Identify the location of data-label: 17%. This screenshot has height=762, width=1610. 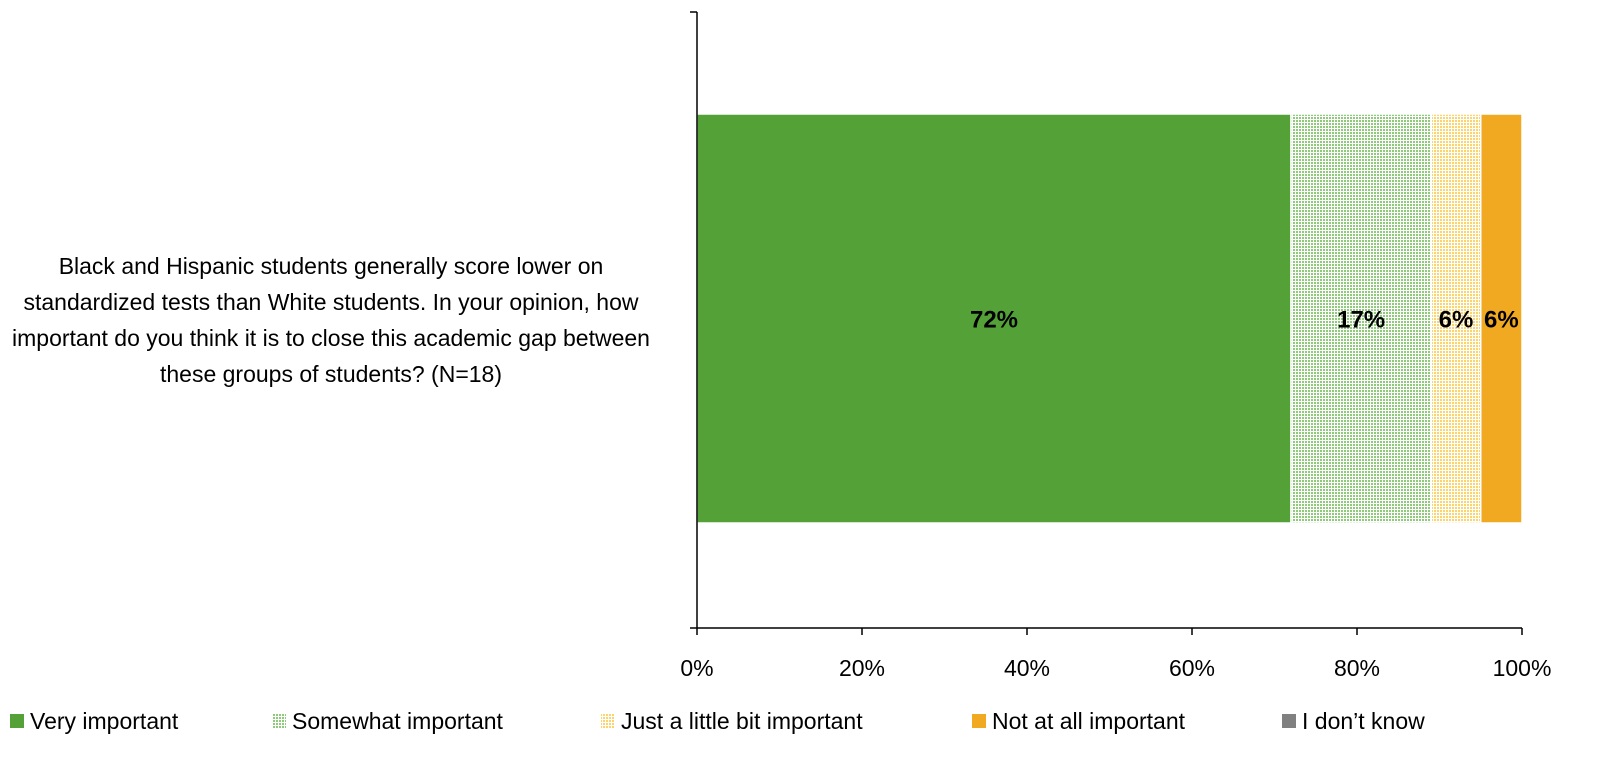
(1361, 320).